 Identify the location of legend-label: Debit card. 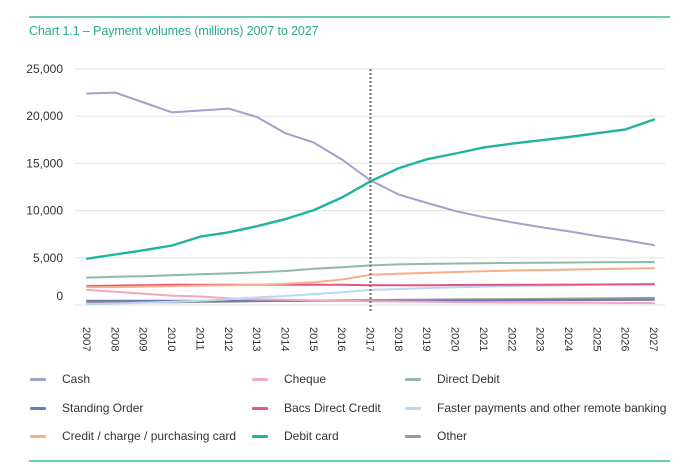
(311, 436).